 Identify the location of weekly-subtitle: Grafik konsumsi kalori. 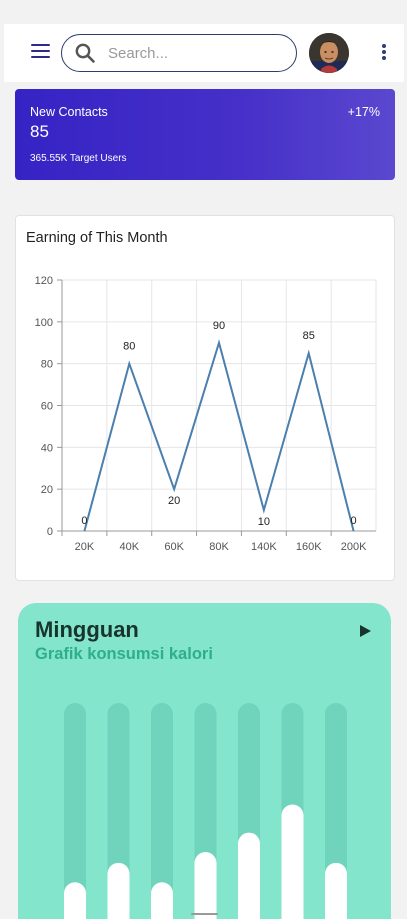
(124, 654).